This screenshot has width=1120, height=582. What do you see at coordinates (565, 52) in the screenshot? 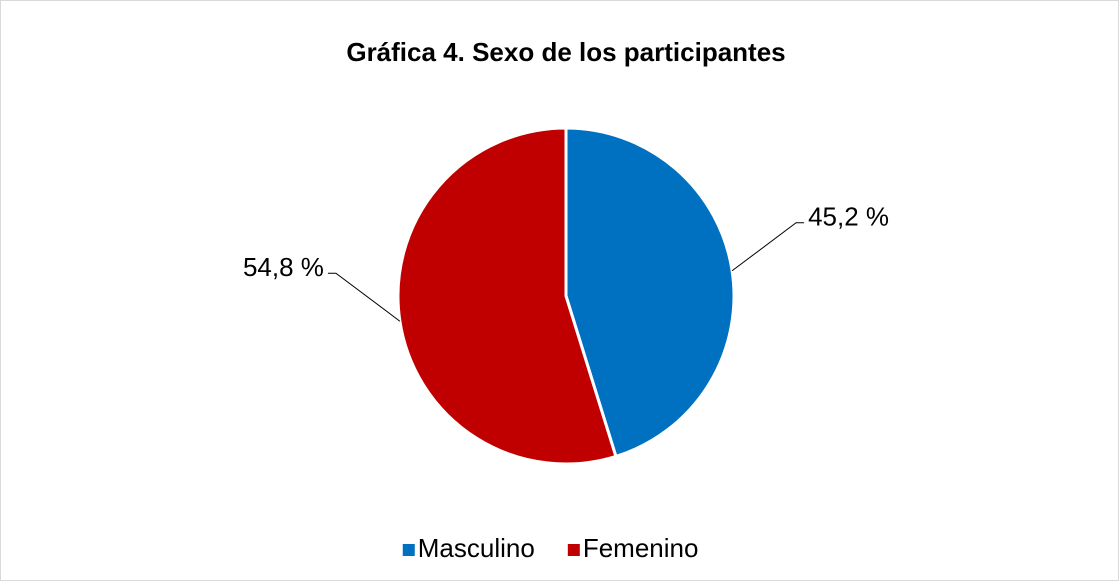
I see `chart-title: Gráfica 4. Sexo de los participantes` at bounding box center [565, 52].